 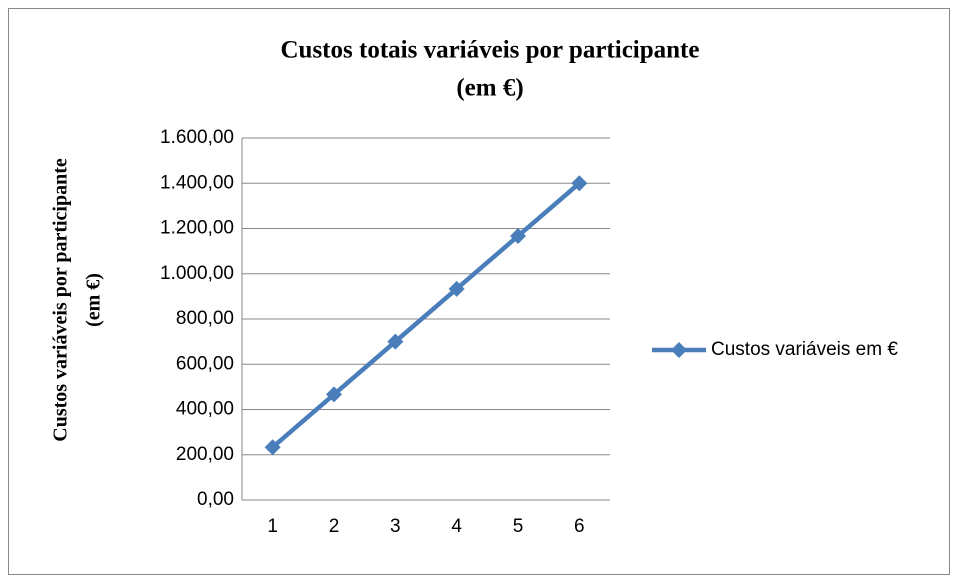 I want to click on y-tick-label: 1.600,00, so click(x=197, y=137).